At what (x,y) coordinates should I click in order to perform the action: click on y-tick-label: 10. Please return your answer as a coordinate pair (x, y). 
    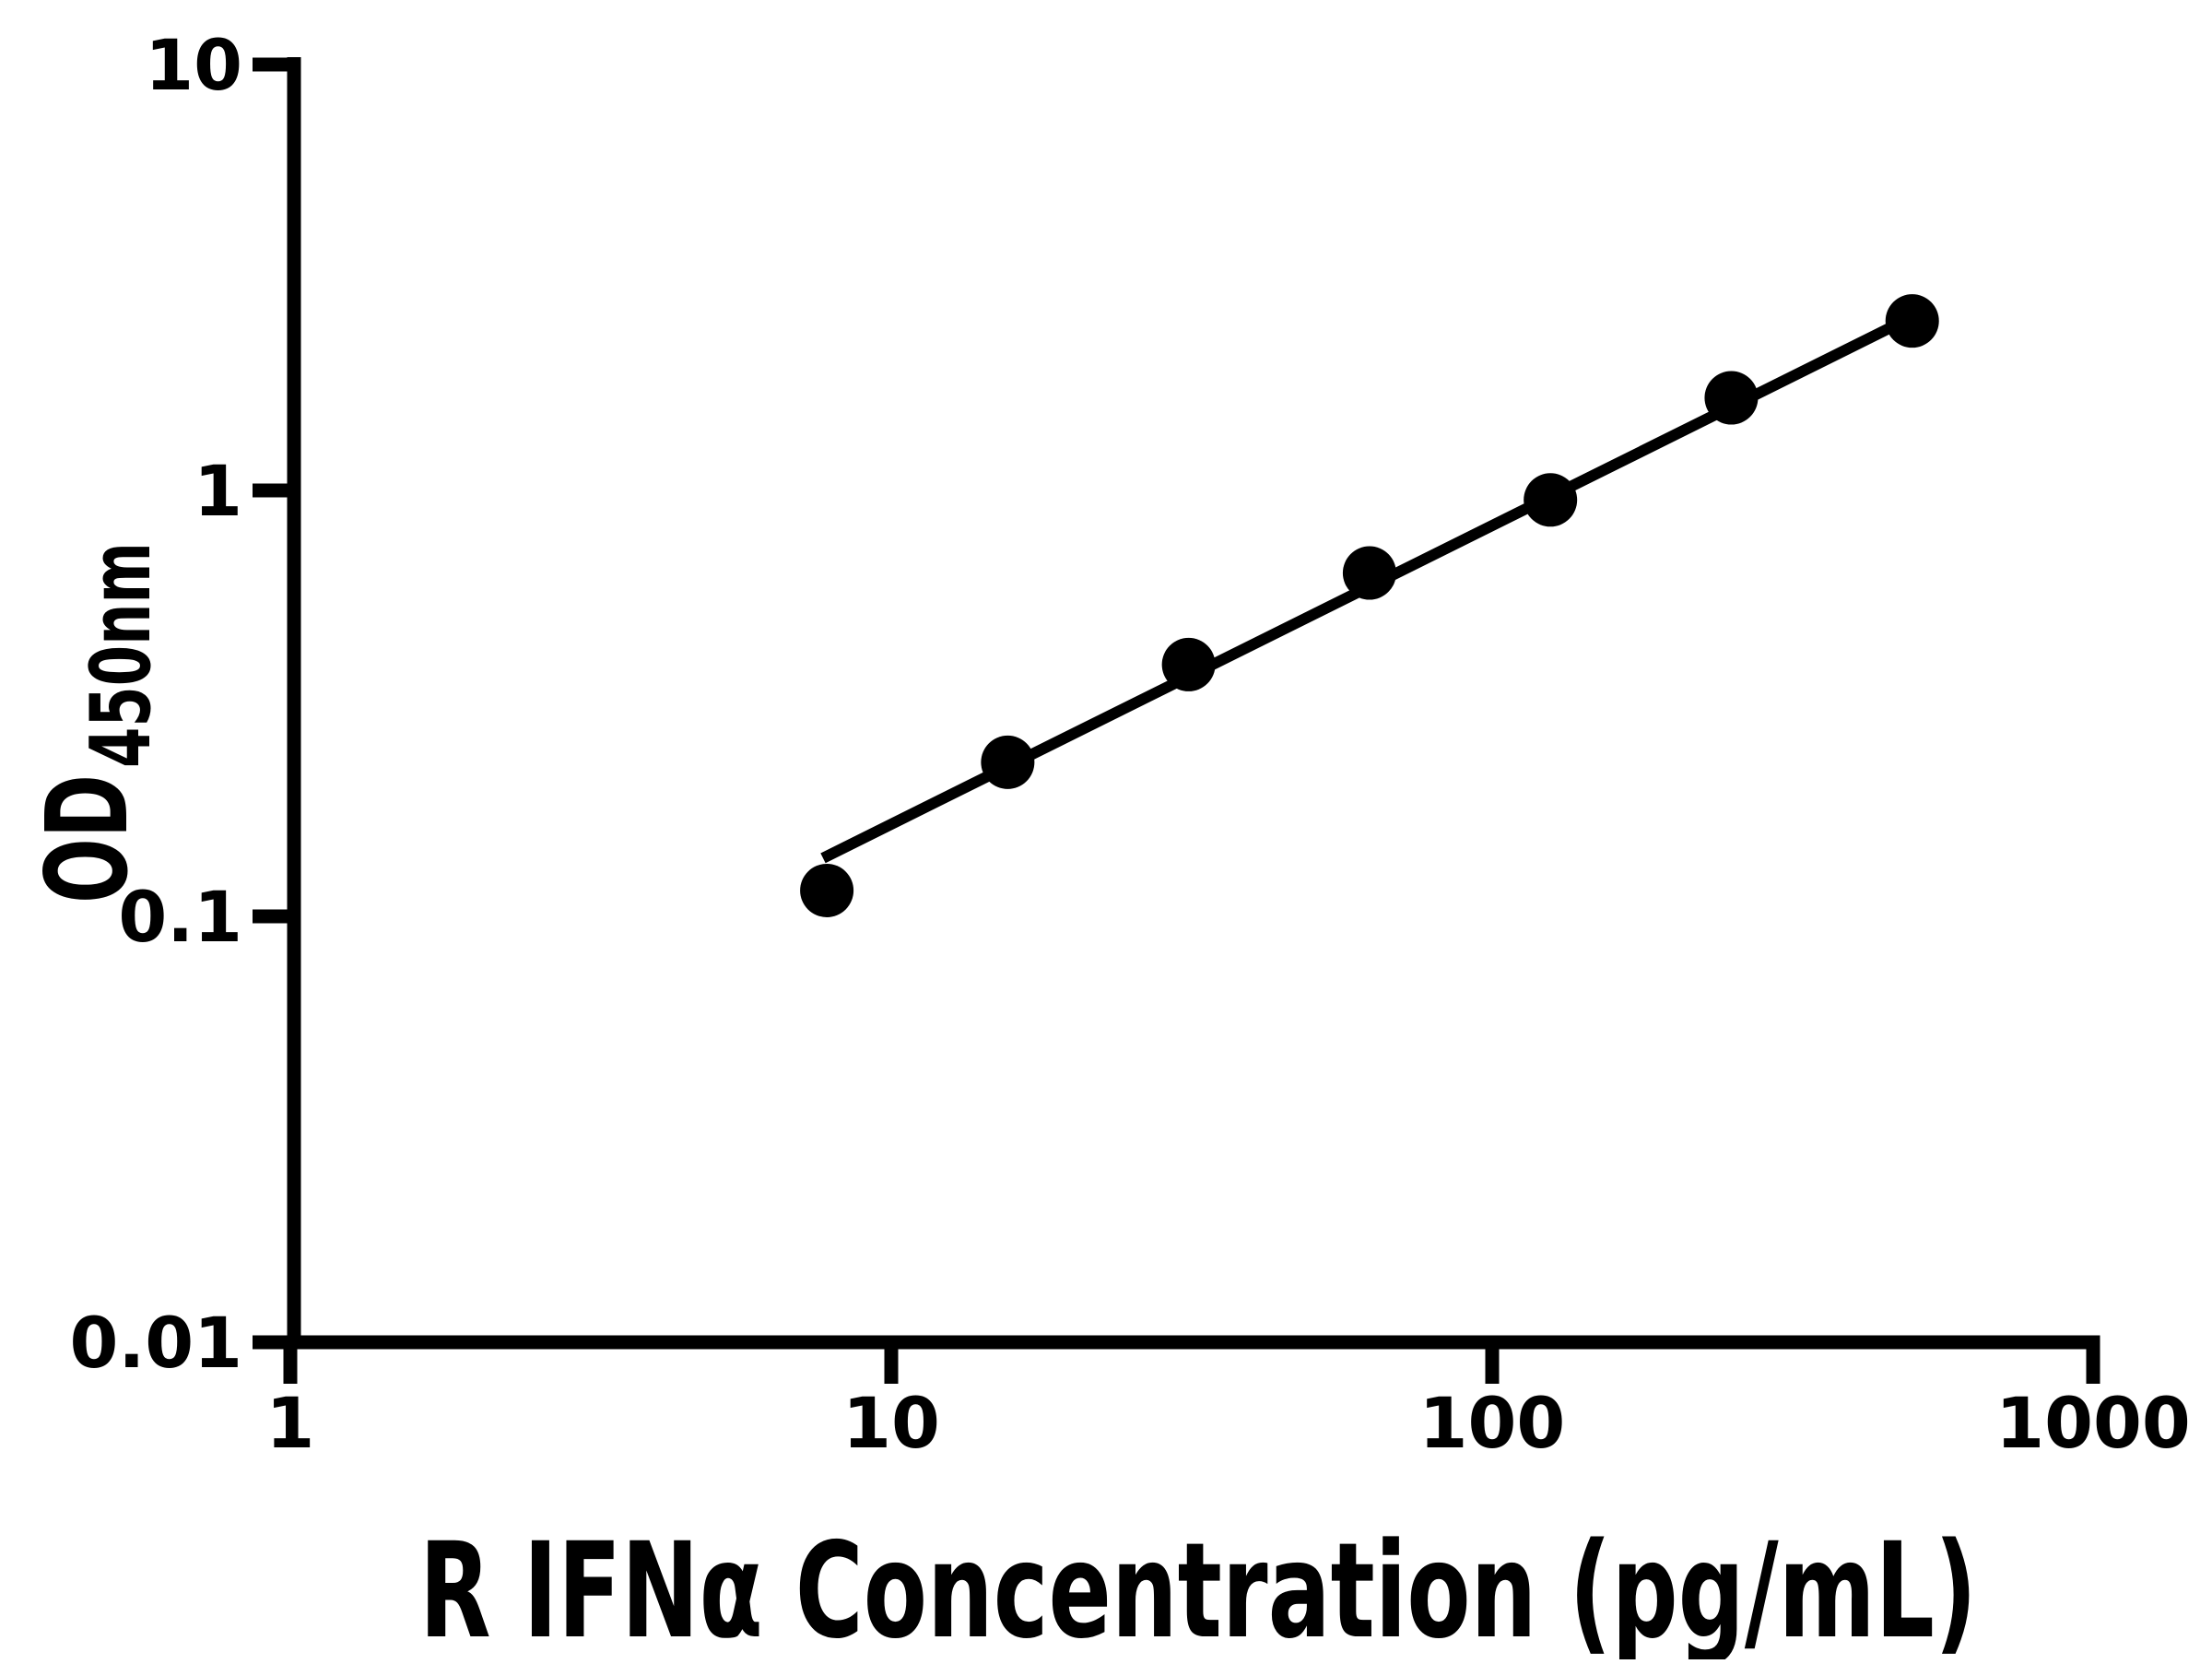
    Looking at the image, I should click on (193, 65).